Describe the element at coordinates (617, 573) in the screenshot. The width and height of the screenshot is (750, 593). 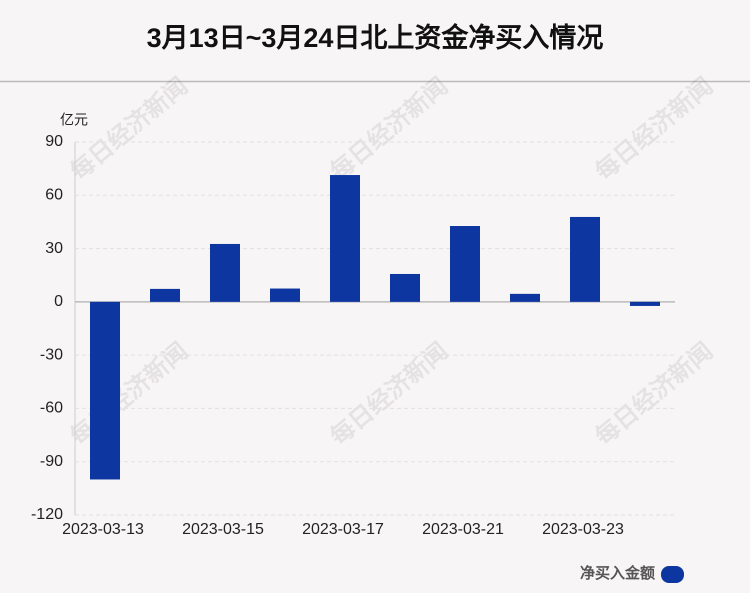
I see `legend-label: 净买入金额` at that location.